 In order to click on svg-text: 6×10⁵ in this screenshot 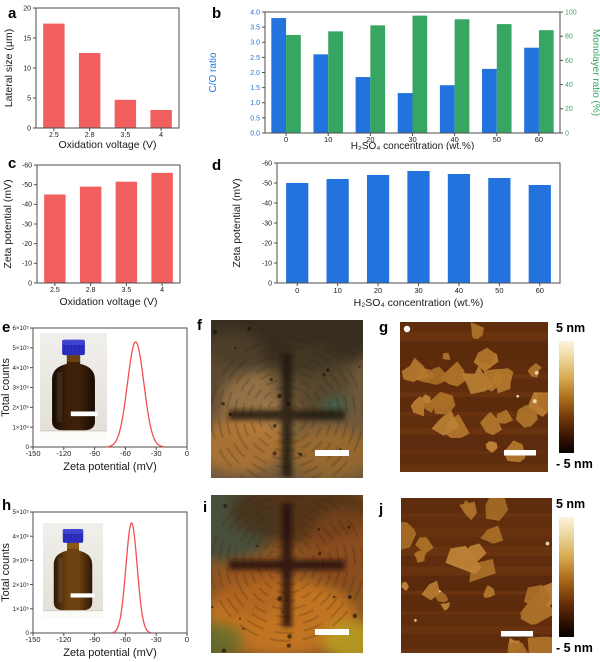, I will do `click(20, 328)`.